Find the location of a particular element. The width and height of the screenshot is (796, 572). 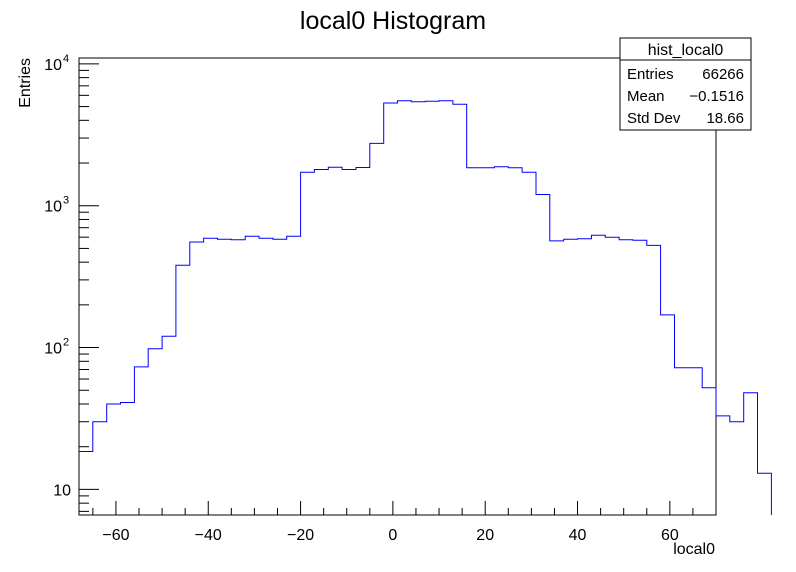

stats-mean-value: −0.1516 is located at coordinates (716, 96).